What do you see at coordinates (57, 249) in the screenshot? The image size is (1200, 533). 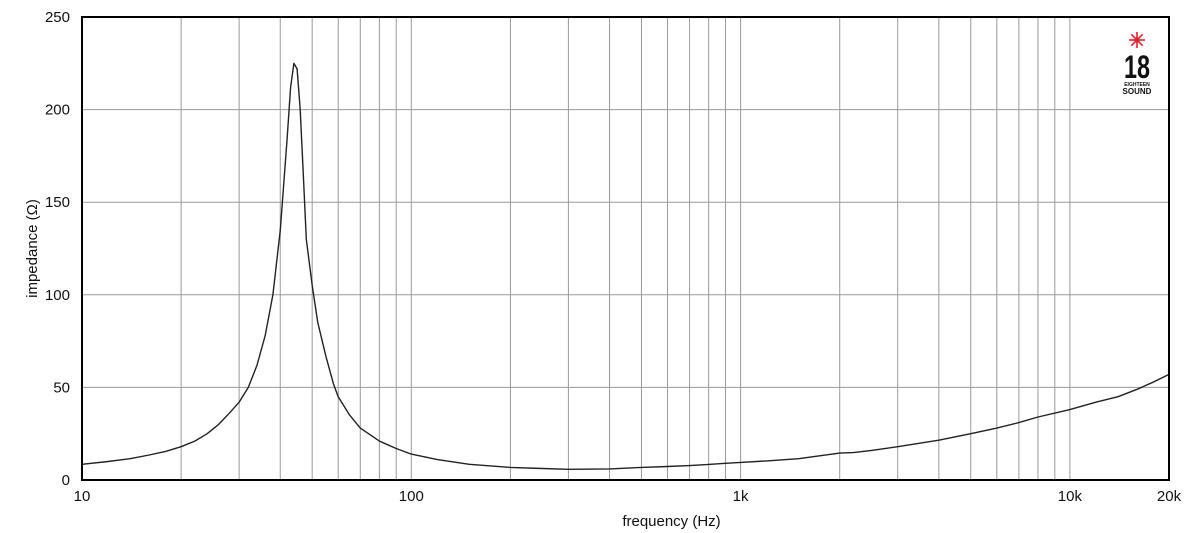 I see `y-tick-labels: 0 50 100 150 200 250` at bounding box center [57, 249].